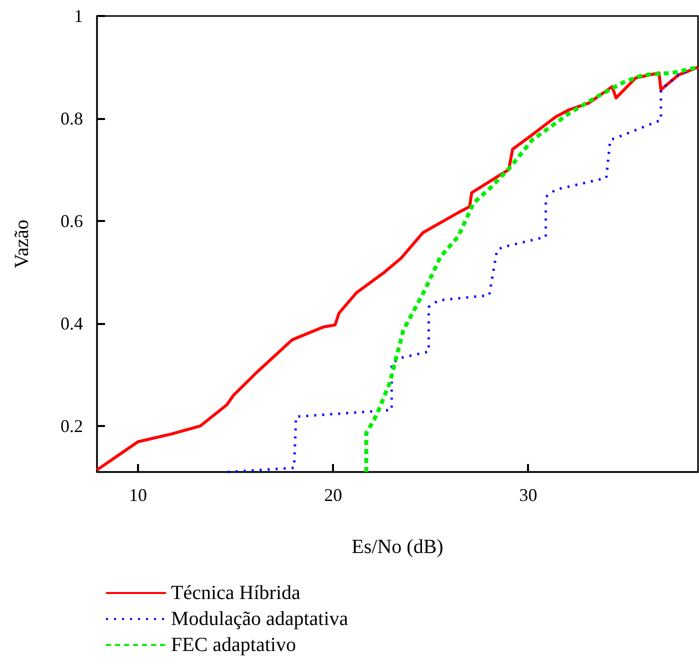 This screenshot has width=699, height=669. What do you see at coordinates (78, 16) in the screenshot?
I see `y-tick-label: 1` at bounding box center [78, 16].